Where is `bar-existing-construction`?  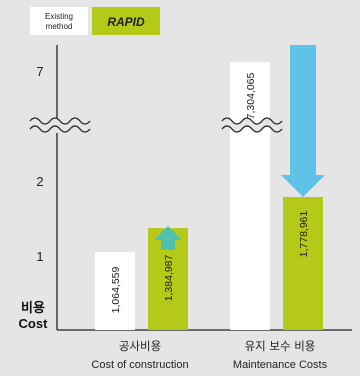
bar-existing-construction is located at coordinates (115, 291).